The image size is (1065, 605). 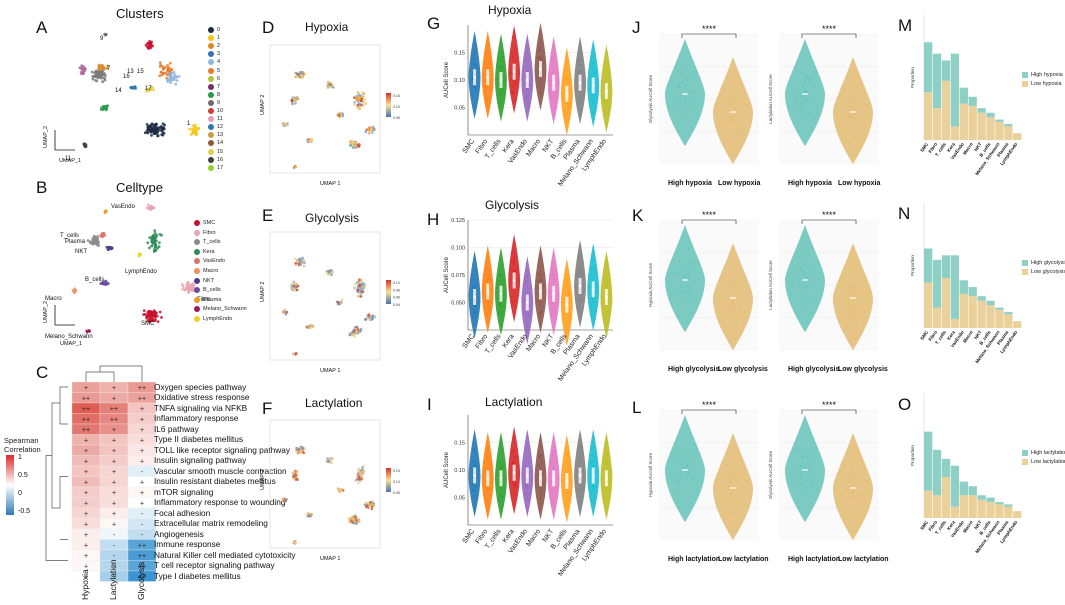 I want to click on heatmap-mark: -, so click(x=142, y=535).